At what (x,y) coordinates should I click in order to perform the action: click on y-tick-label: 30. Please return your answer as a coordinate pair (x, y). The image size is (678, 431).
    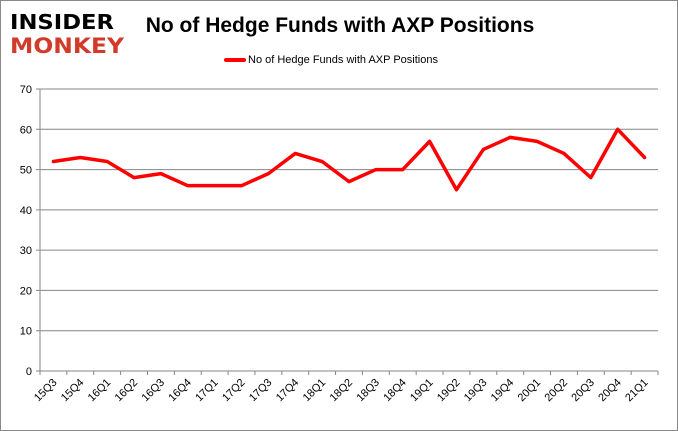
    Looking at the image, I should click on (26, 251).